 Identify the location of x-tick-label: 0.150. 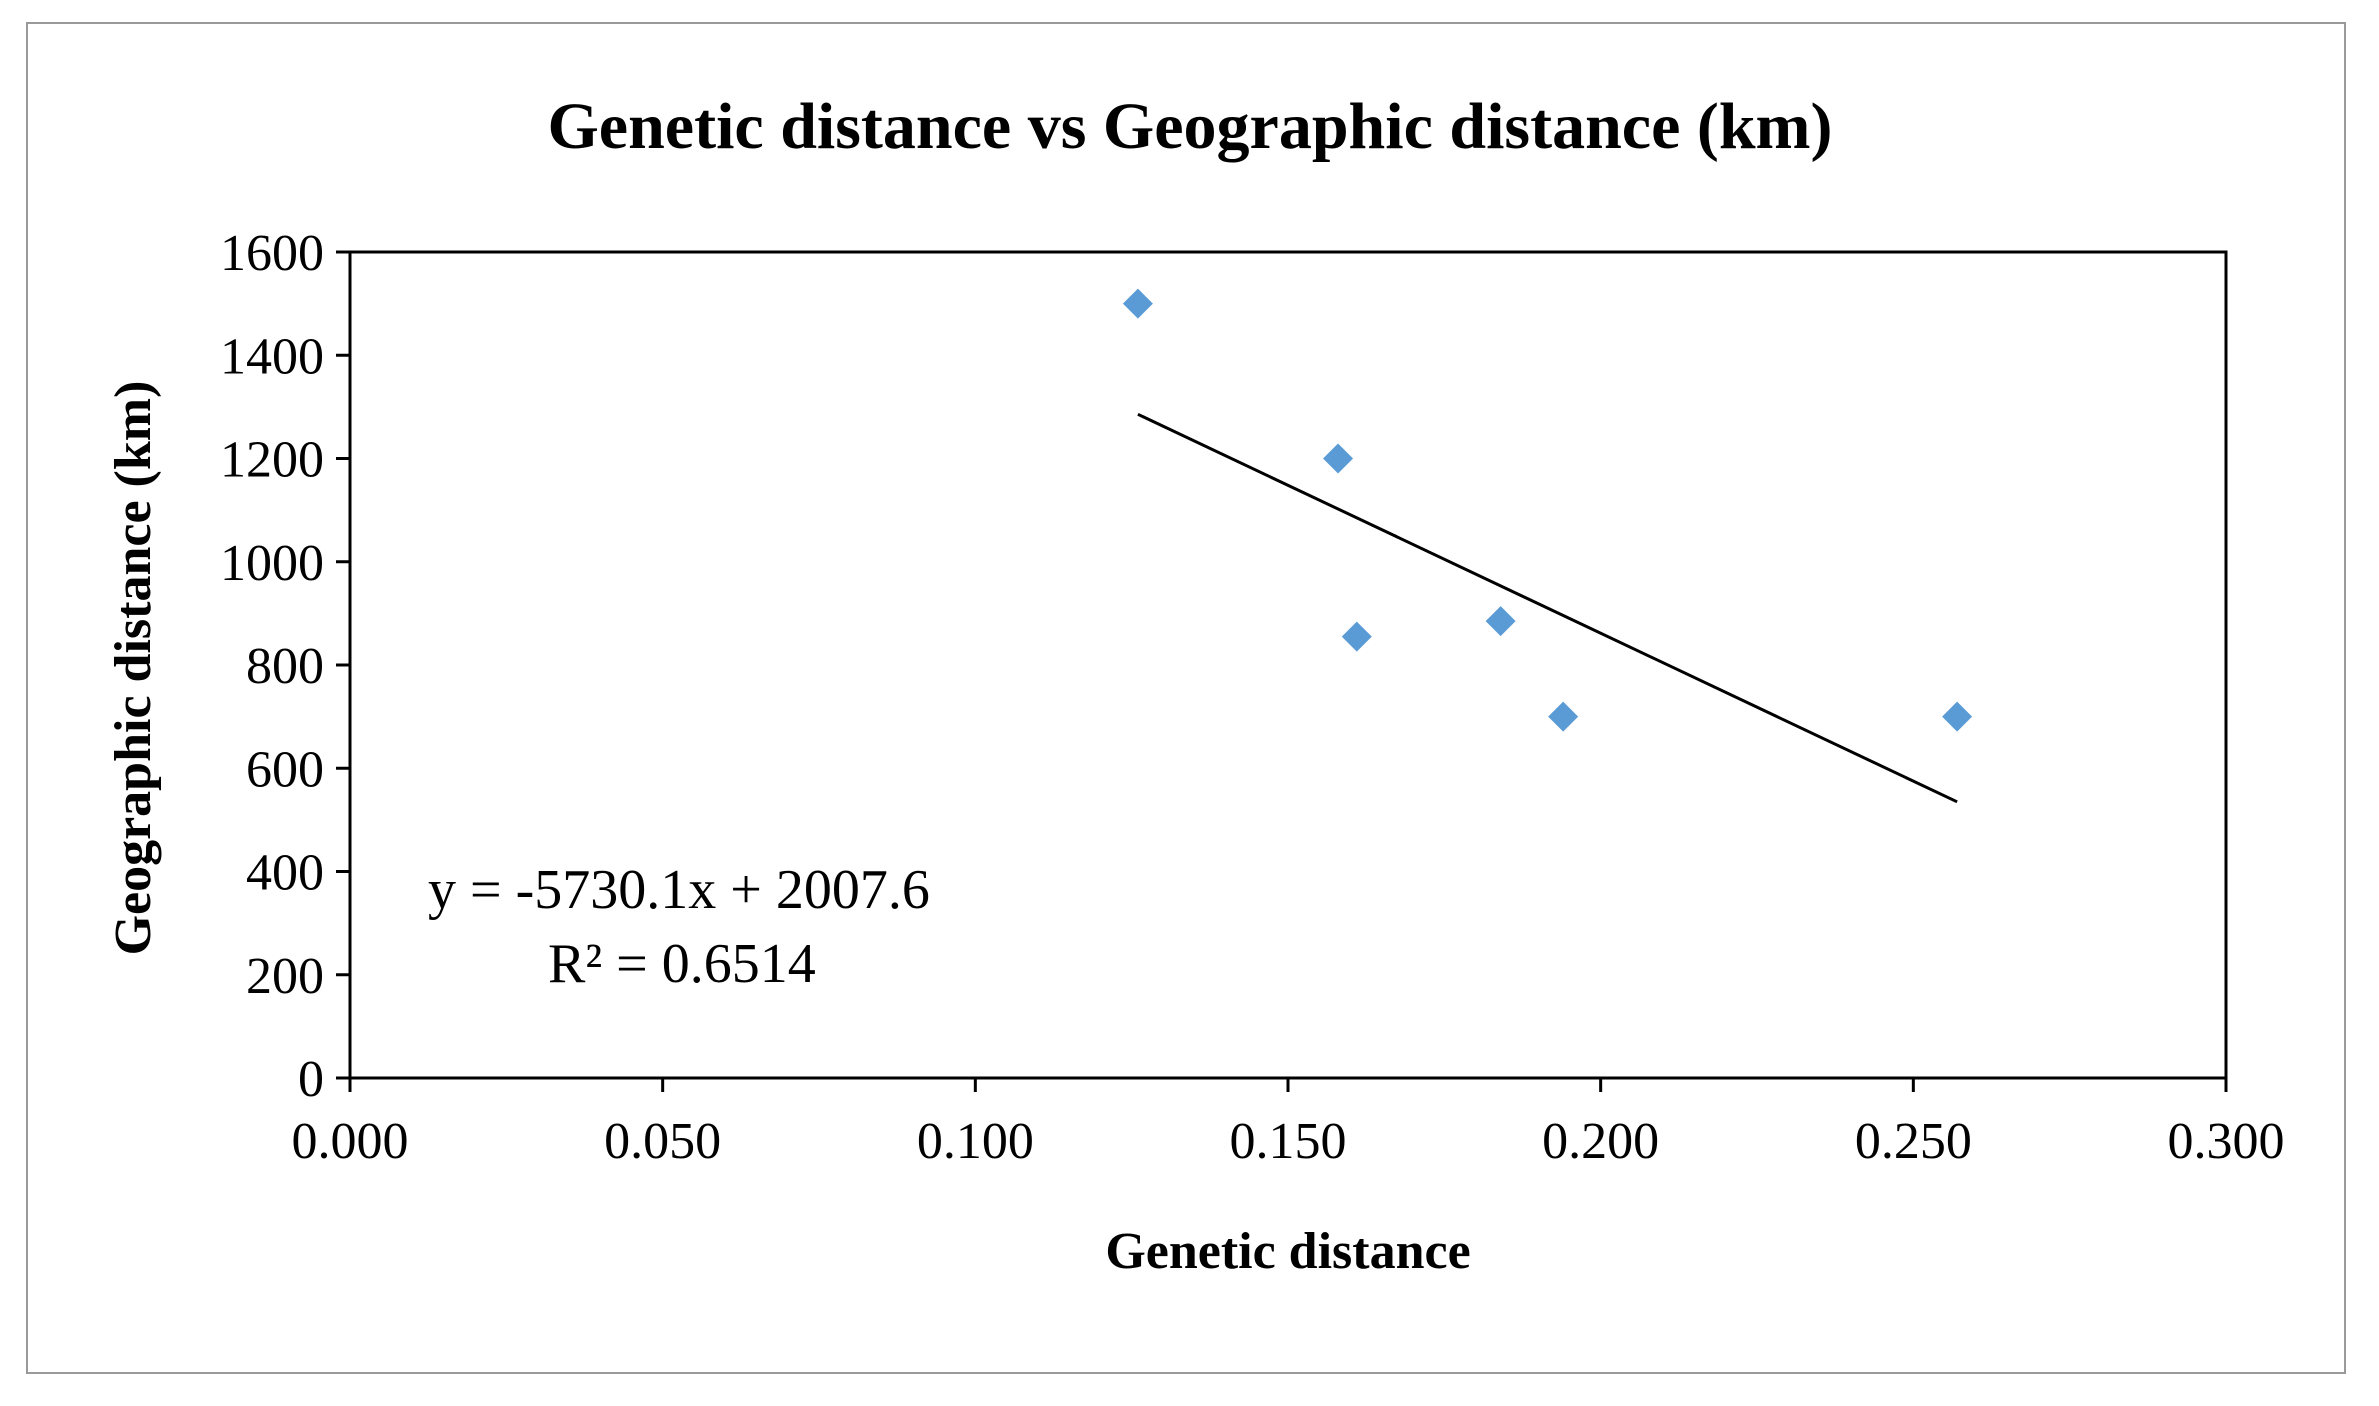
(1288, 1141).